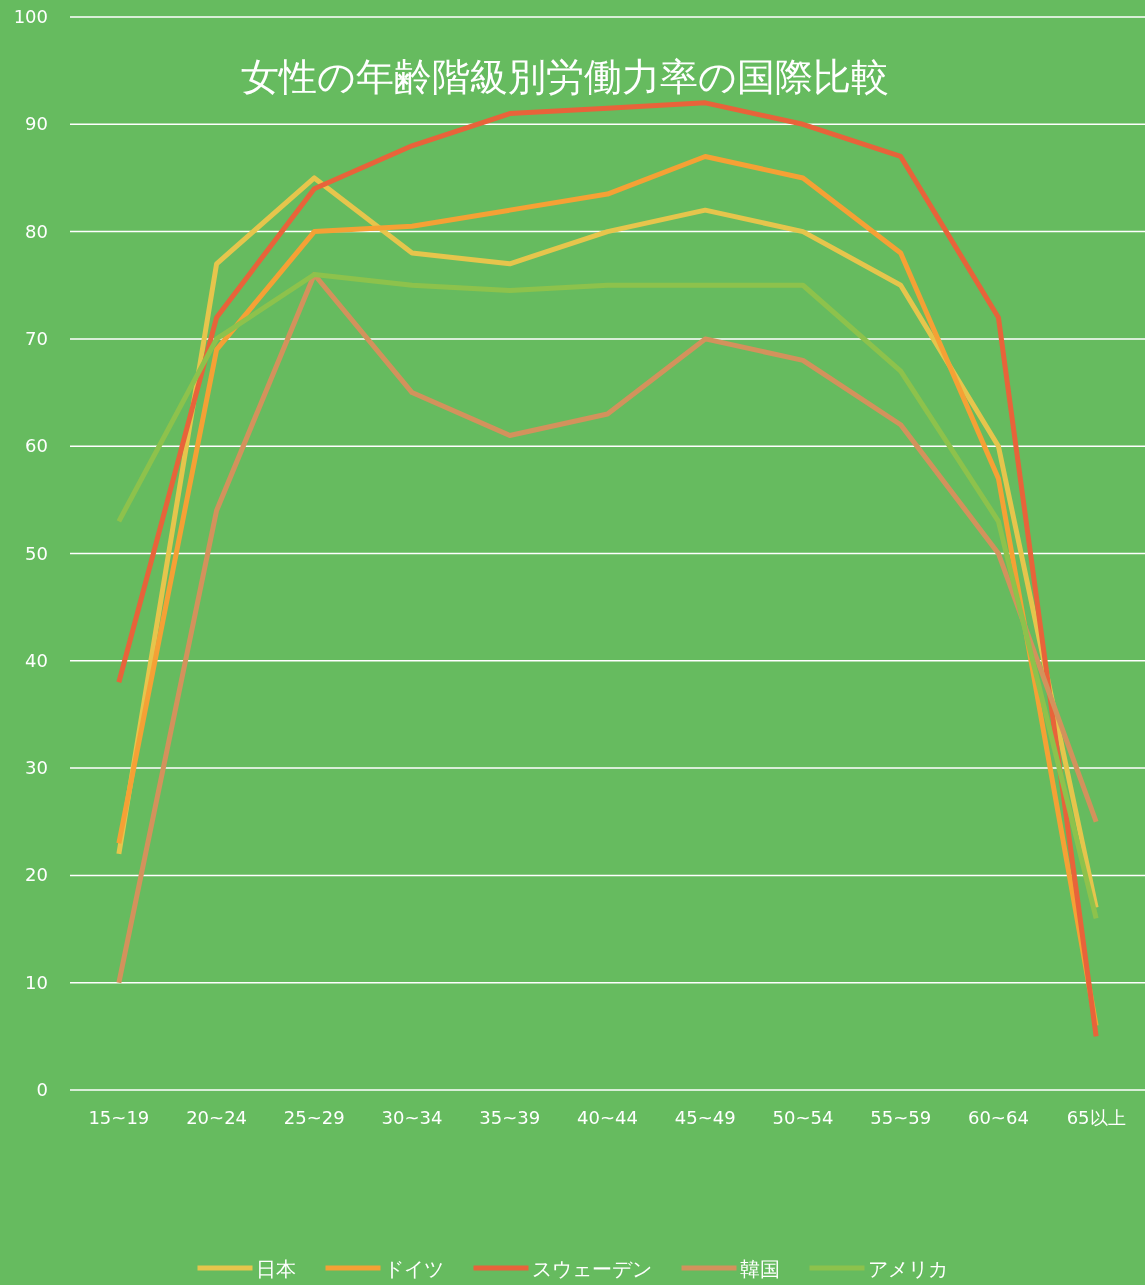  What do you see at coordinates (591, 1269) in the screenshot?
I see `legend-label: スウェーデン` at bounding box center [591, 1269].